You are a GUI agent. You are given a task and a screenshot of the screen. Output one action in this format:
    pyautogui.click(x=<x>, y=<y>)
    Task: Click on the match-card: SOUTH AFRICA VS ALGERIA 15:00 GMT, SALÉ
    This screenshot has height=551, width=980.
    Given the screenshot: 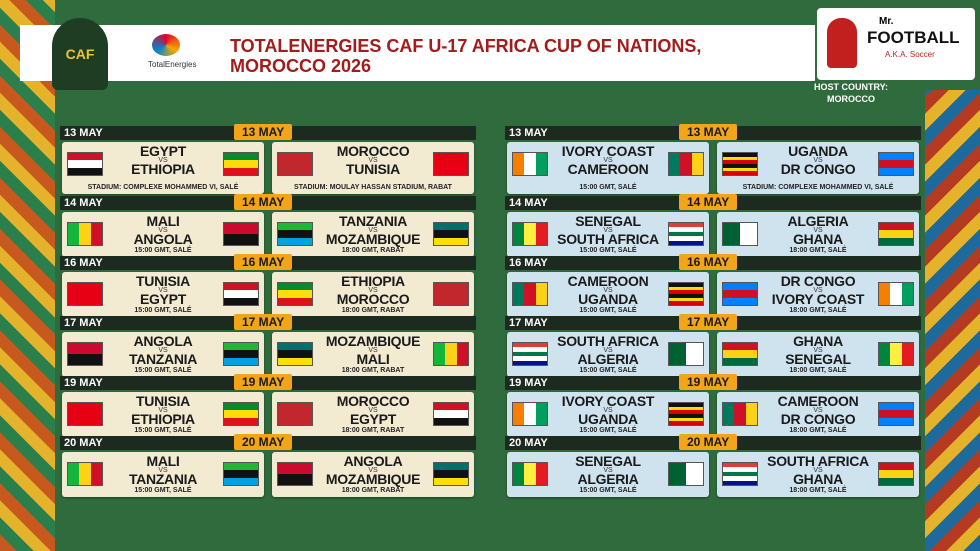 What is the action you would take?
    pyautogui.click(x=608, y=354)
    